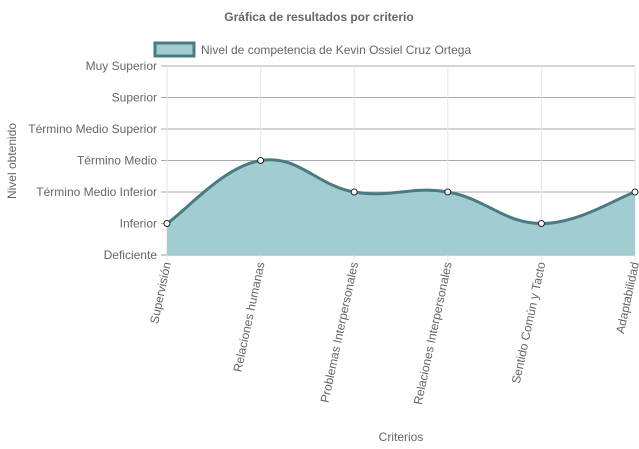  Describe the element at coordinates (626, 298) in the screenshot. I see `x-tick-label: Adaptabilidad` at that location.